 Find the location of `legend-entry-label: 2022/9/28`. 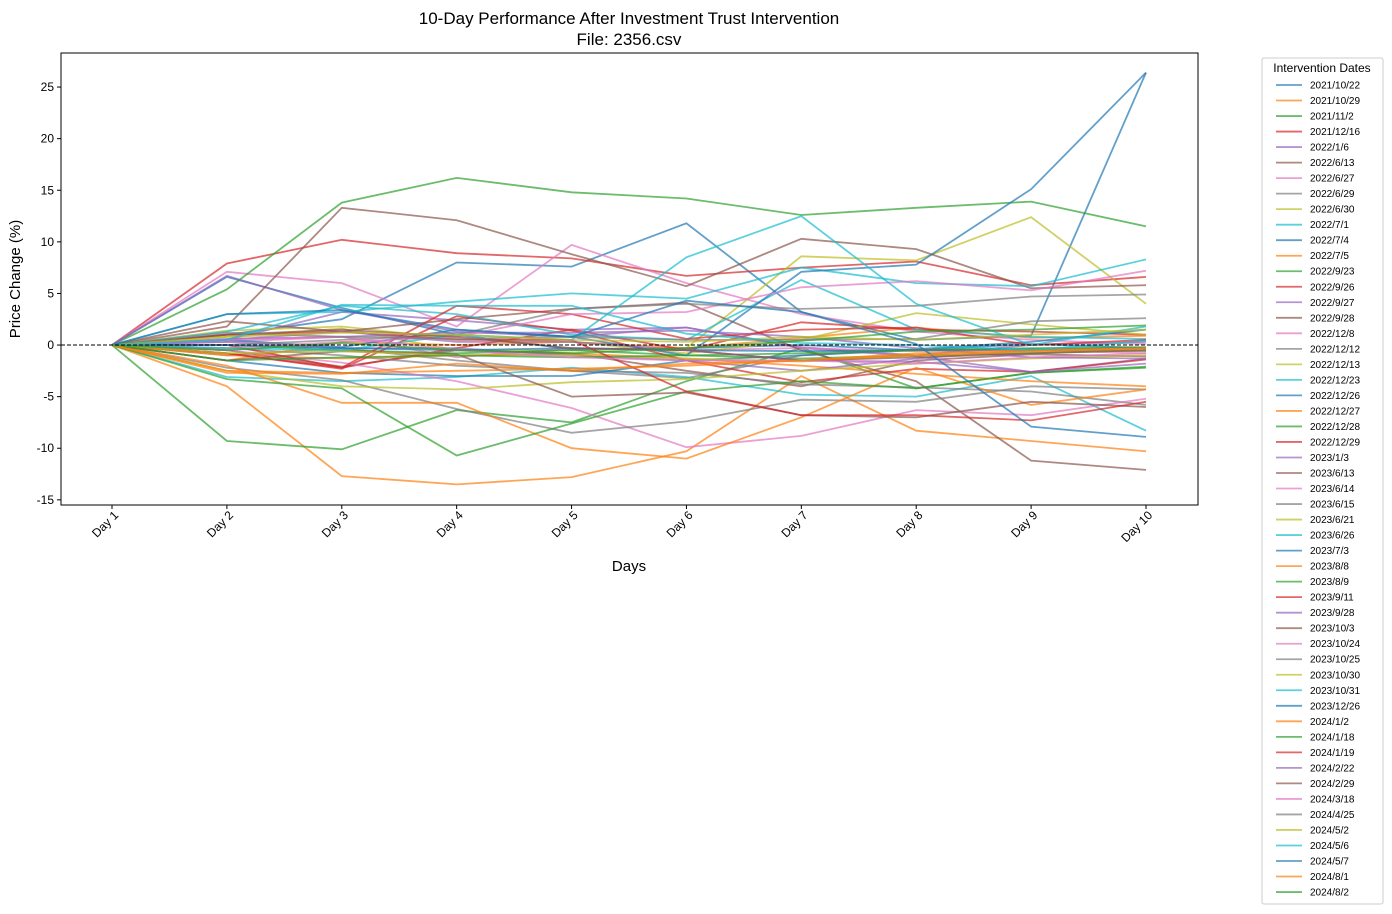

legend-entry-label: 2022/9/28 is located at coordinates (1332, 318).